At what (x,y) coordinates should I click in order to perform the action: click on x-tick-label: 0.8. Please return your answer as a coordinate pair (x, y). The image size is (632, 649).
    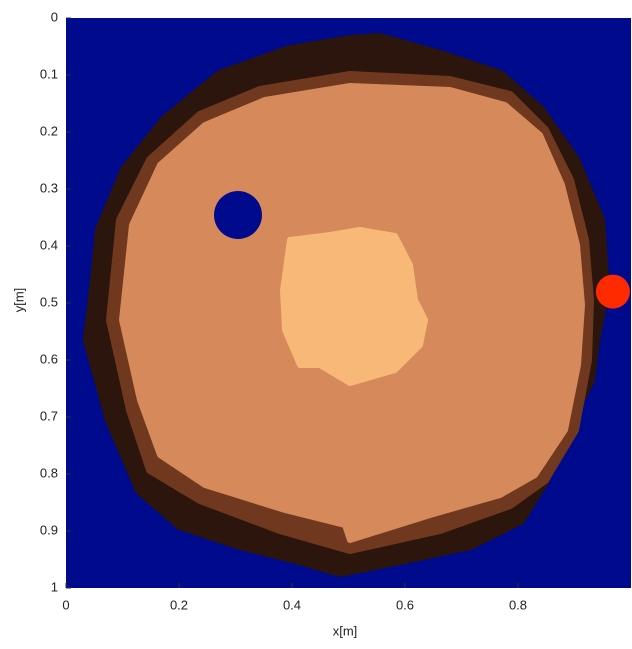
    Looking at the image, I should click on (518, 604).